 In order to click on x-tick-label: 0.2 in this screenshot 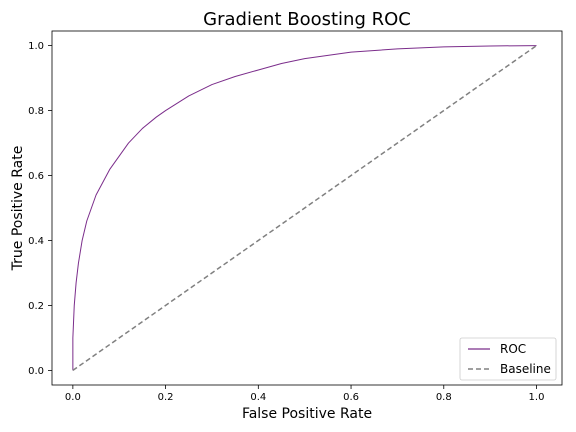, I will do `click(166, 397)`.